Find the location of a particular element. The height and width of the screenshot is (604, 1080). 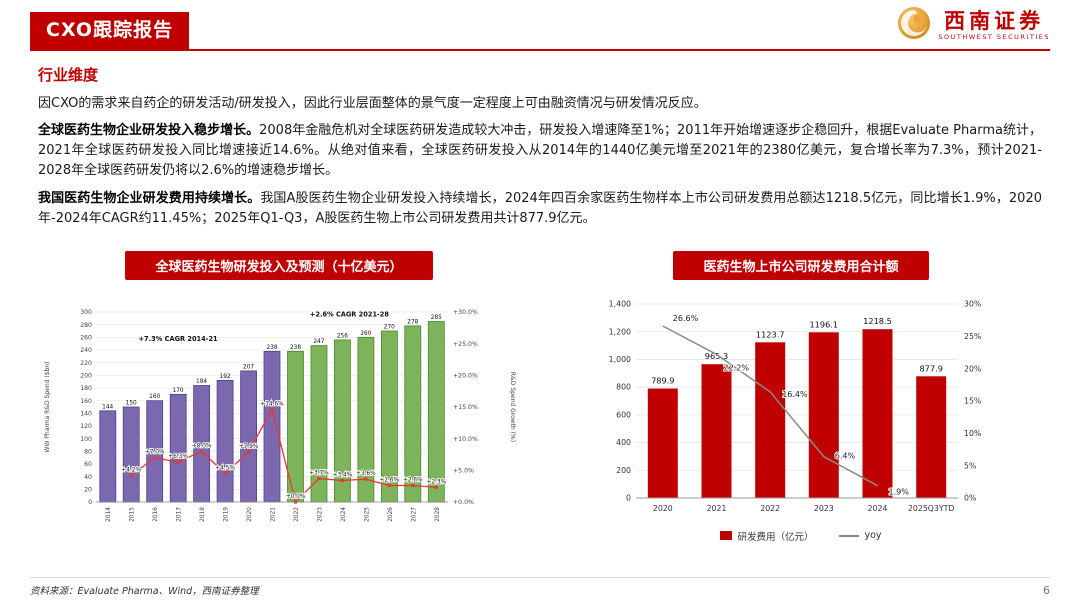

svg-text: 0 is located at coordinates (628, 497).